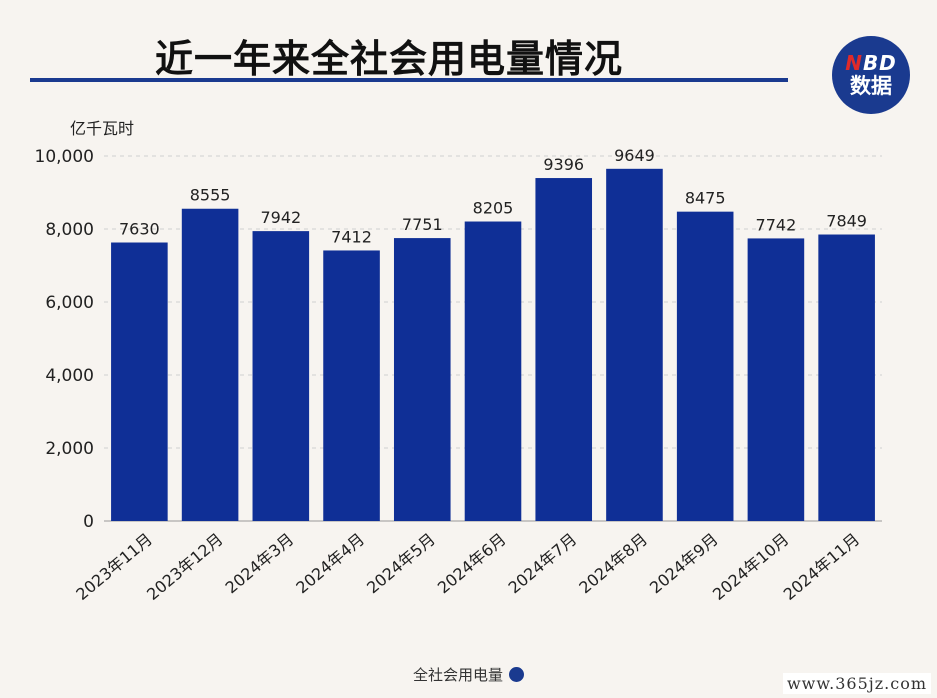 The image size is (937, 698). I want to click on data-label: 8205, so click(493, 208).